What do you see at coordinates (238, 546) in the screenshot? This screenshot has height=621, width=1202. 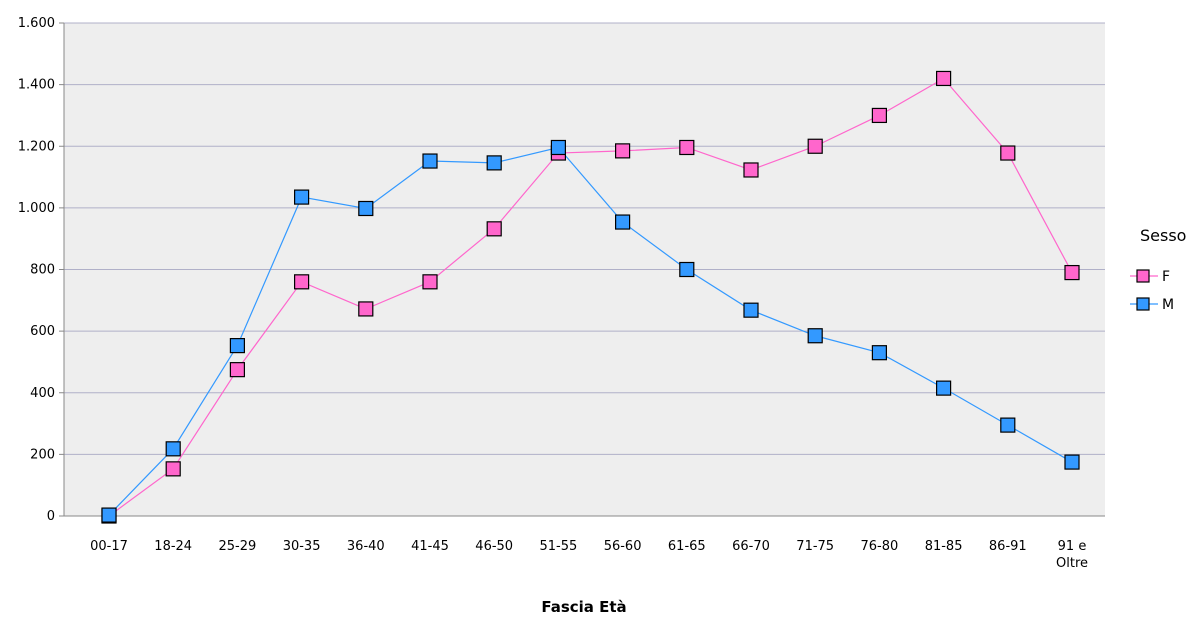 I see `x-tick-label: 25-29` at bounding box center [238, 546].